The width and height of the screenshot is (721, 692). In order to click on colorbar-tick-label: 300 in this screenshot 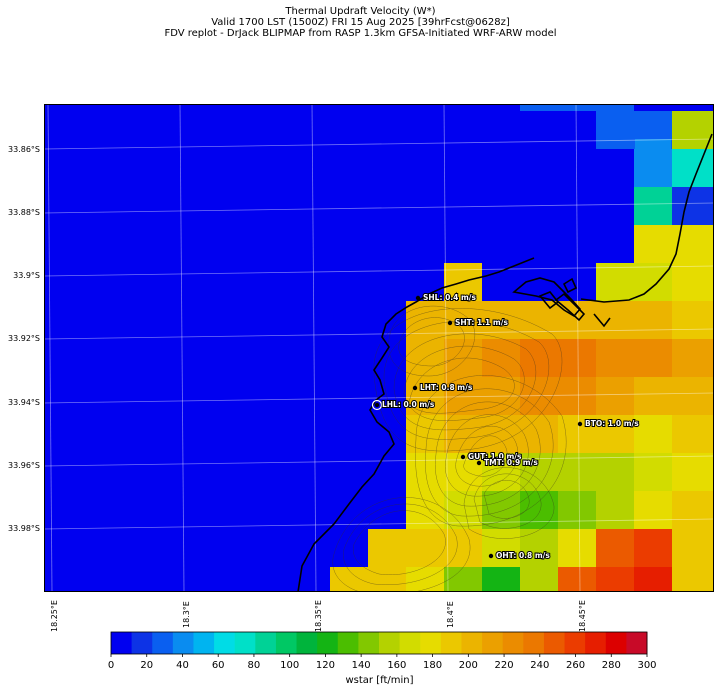, I will do `click(647, 665)`.